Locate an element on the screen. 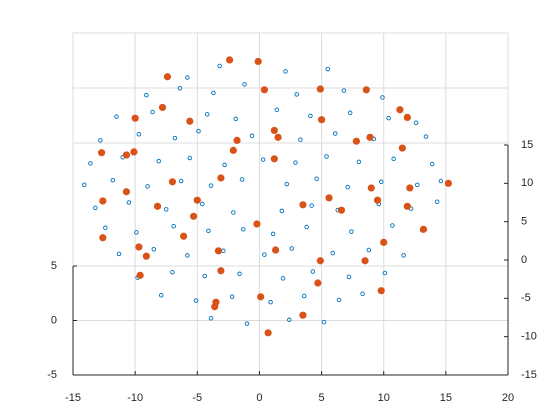 This screenshot has width=560, height=420. y-tick-label: 0 is located at coordinates (54, 320).